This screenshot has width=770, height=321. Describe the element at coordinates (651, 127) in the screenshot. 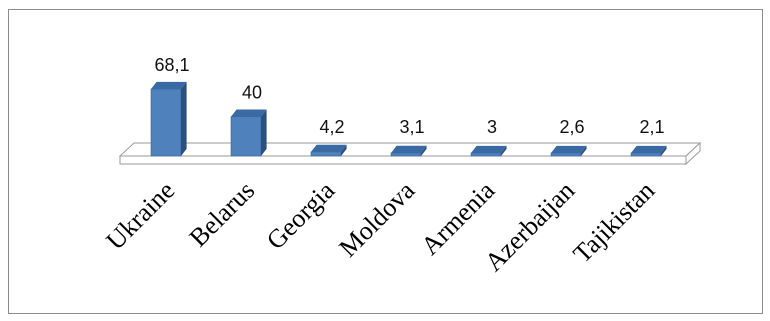

I see `data-label: 2,1` at that location.